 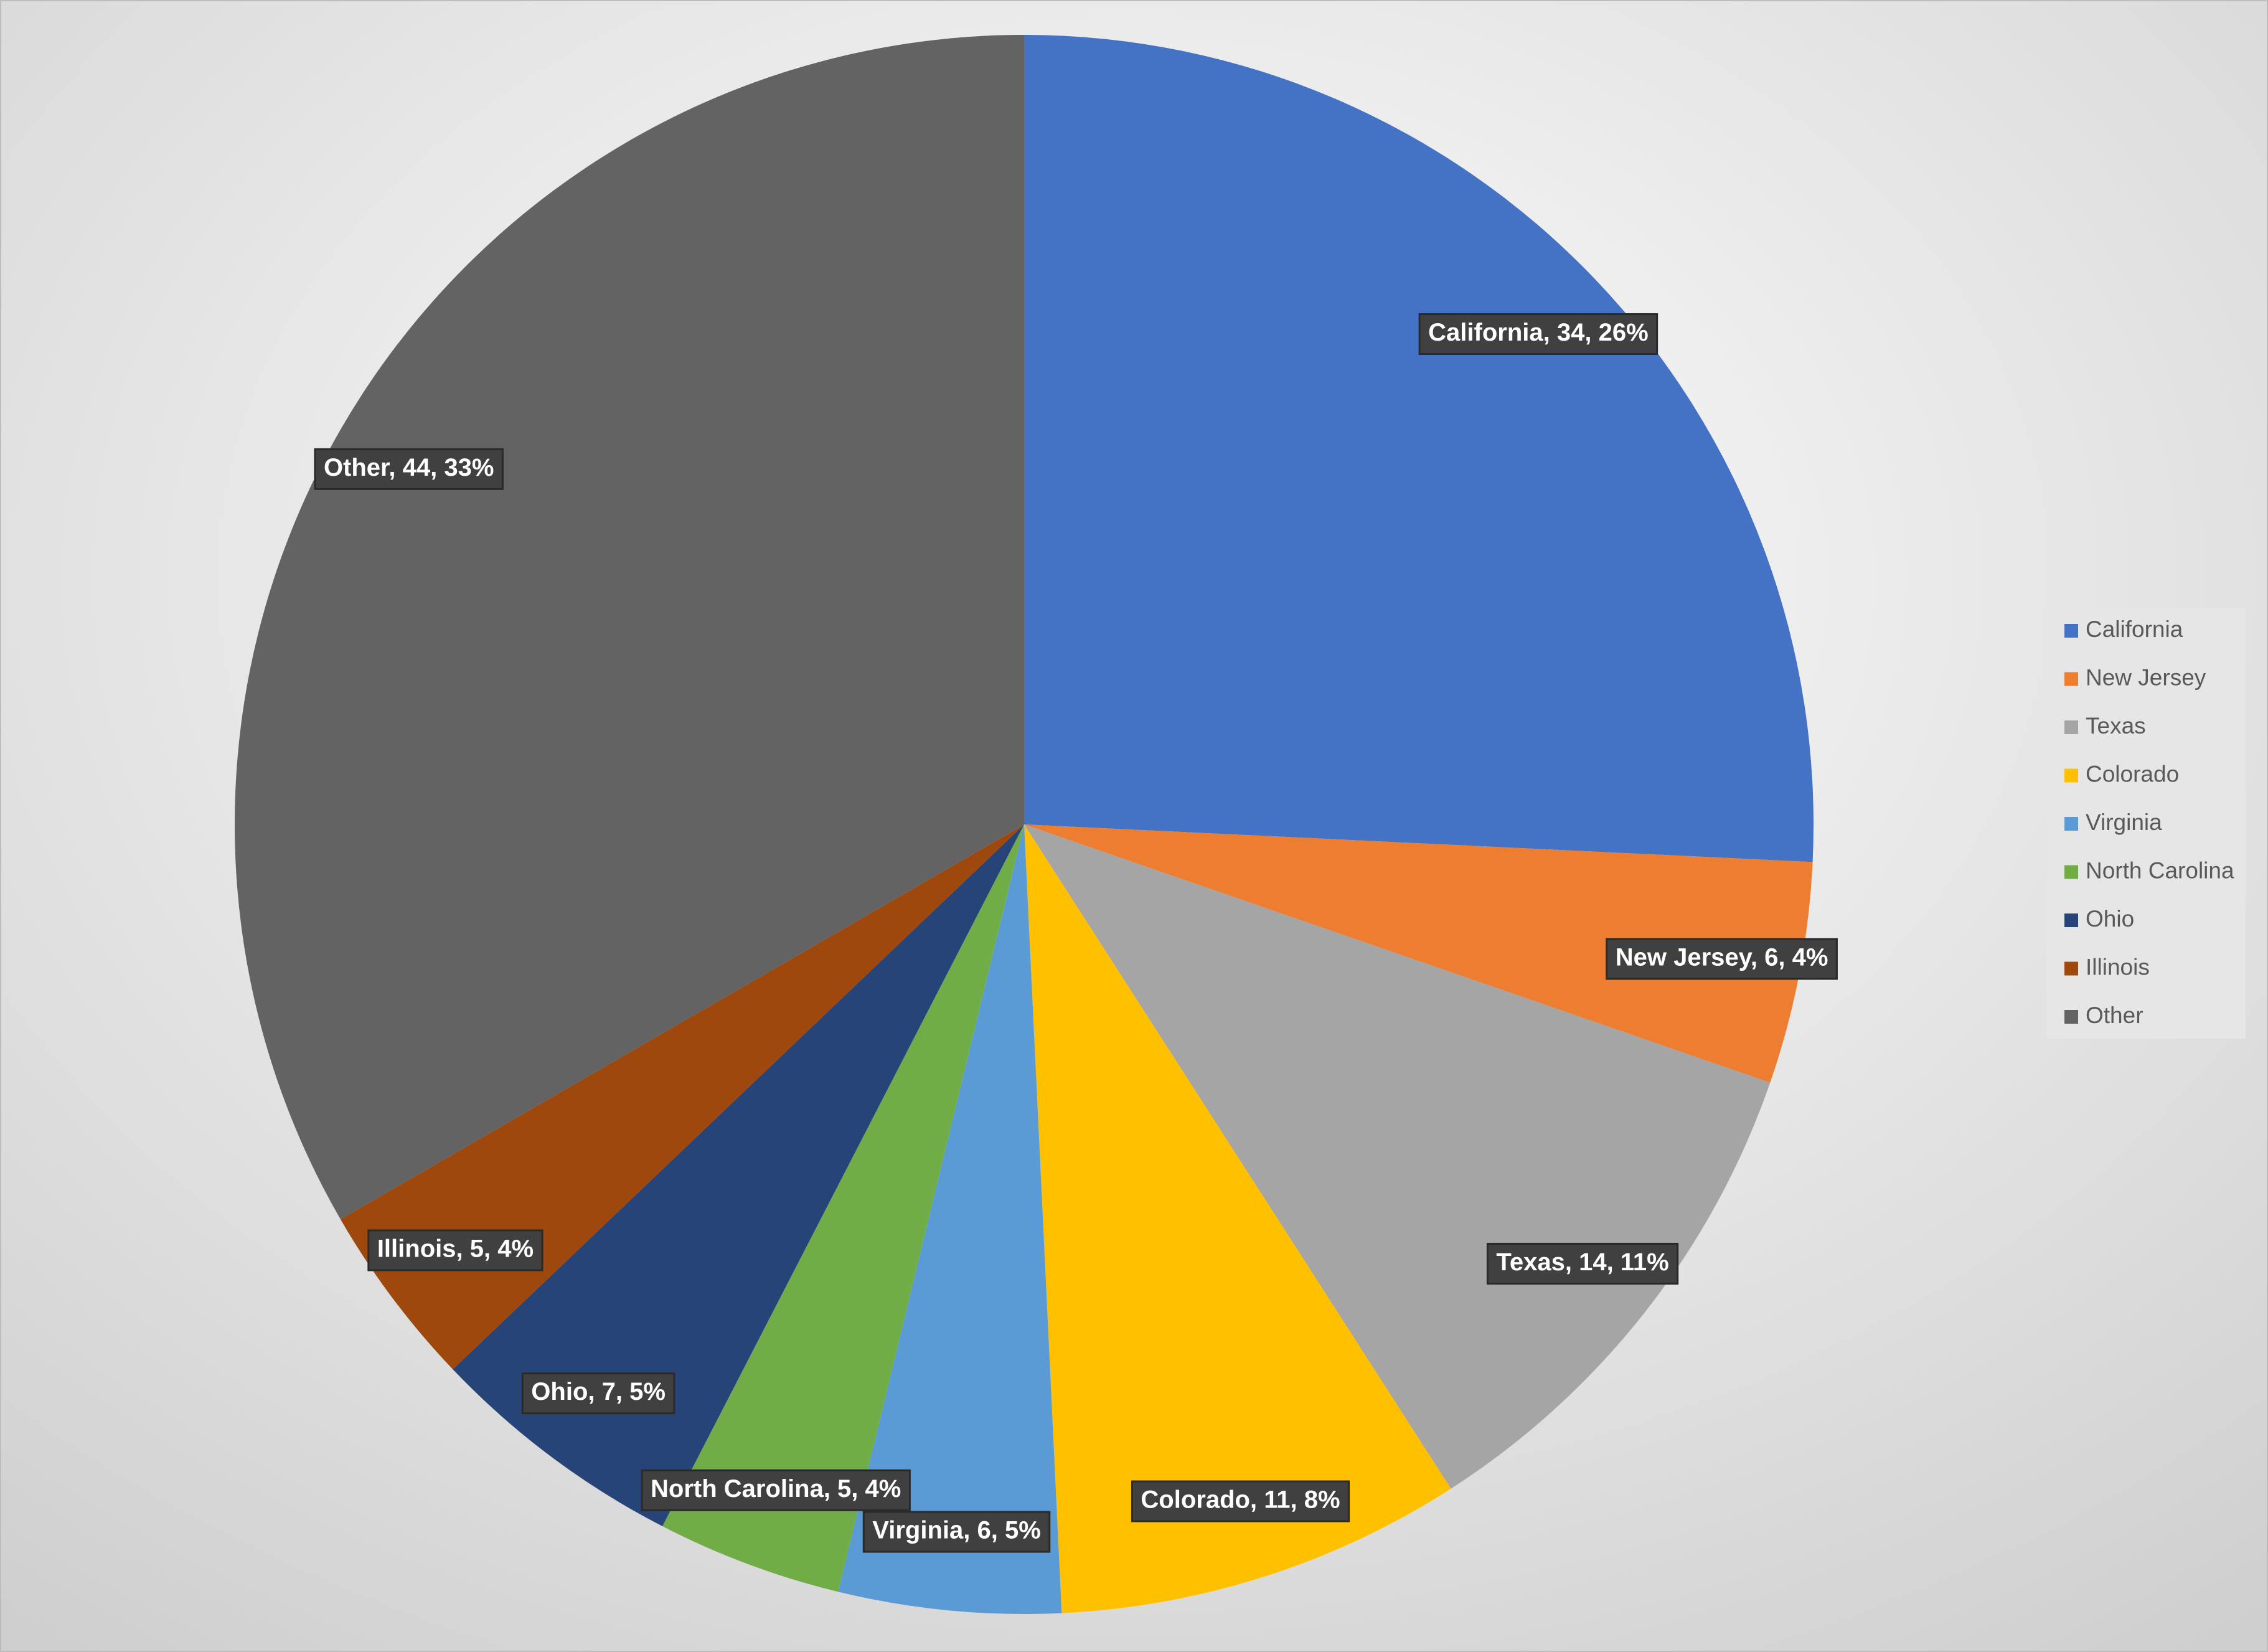 I want to click on data-label: Illinois, 5, 4%, so click(x=456, y=1248).